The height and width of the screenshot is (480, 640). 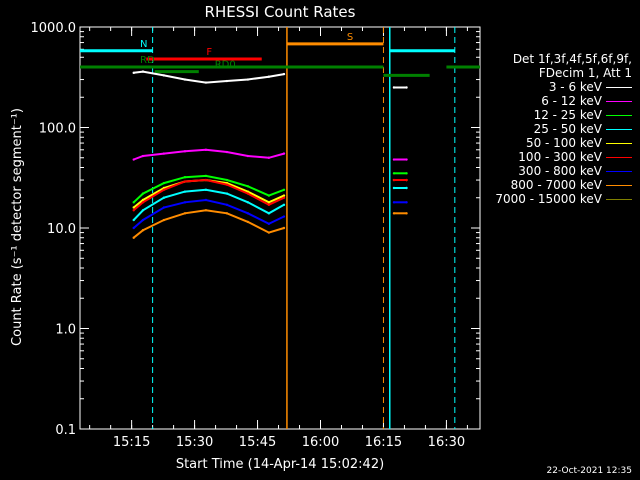 I want to click on legend-row-3: 25 - 50 keV, so click(x=557, y=129).